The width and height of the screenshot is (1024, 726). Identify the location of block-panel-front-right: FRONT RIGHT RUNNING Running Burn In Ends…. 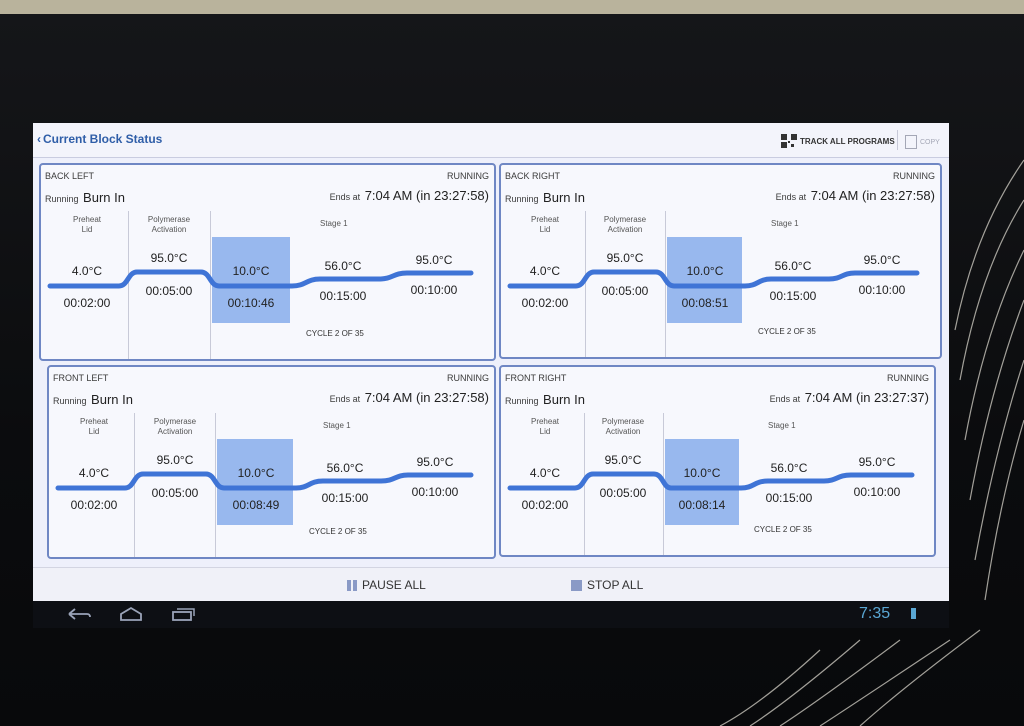
(717, 461).